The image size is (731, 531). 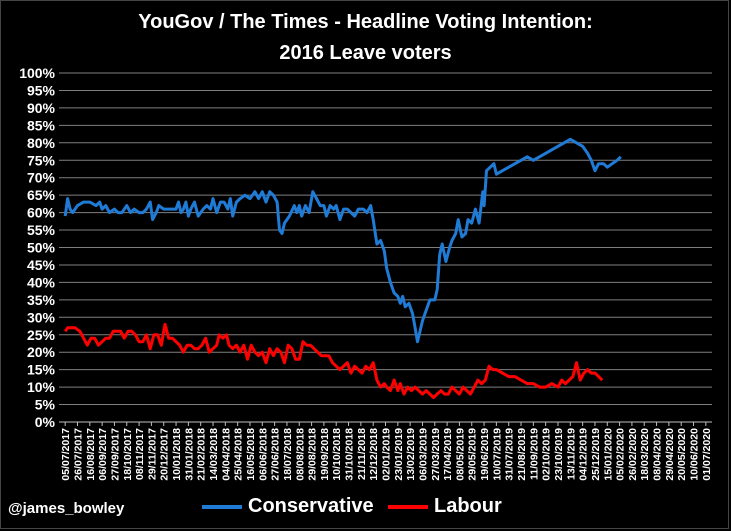 What do you see at coordinates (45, 405) in the screenshot?
I see `y-tick-label: 5%` at bounding box center [45, 405].